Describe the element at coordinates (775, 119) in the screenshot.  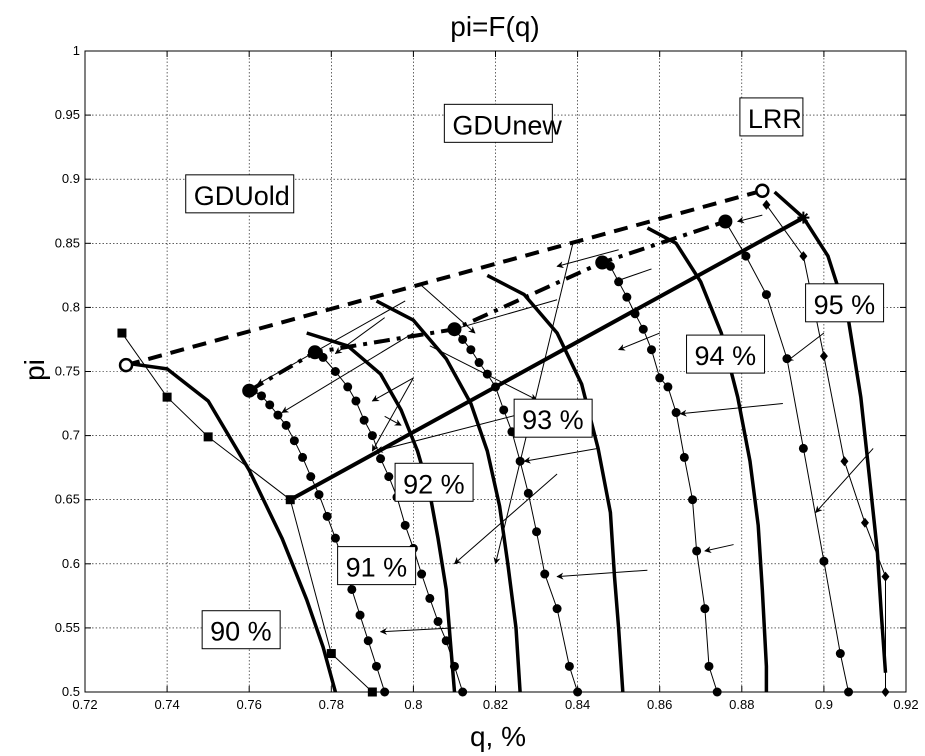
I see `line-label: LRR` at that location.